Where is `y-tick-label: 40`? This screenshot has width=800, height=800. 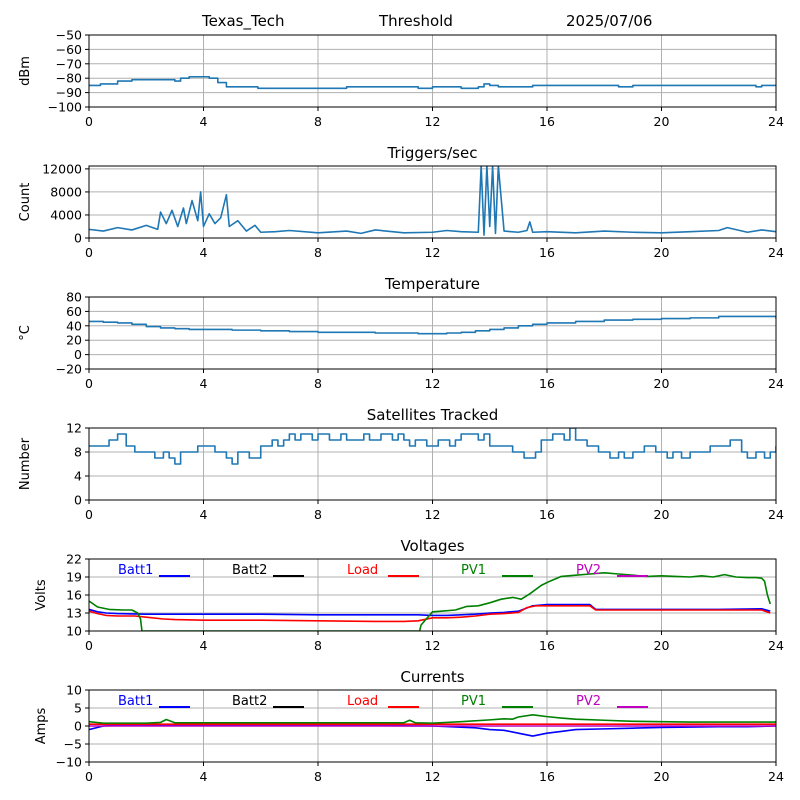 y-tick-label: 40 is located at coordinates (74, 325).